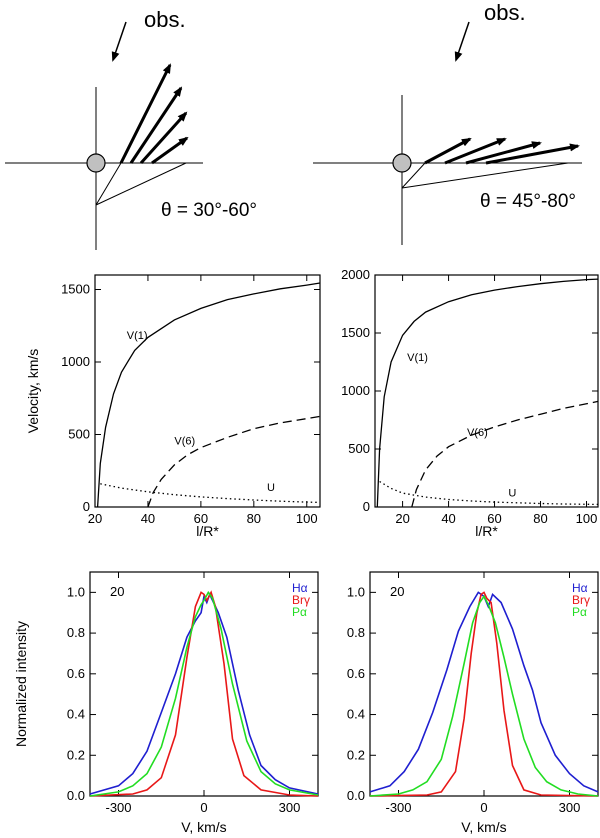 The image size is (600, 838). What do you see at coordinates (21, 684) in the screenshot?
I see `y-axis-label: Normalized intensity` at bounding box center [21, 684].